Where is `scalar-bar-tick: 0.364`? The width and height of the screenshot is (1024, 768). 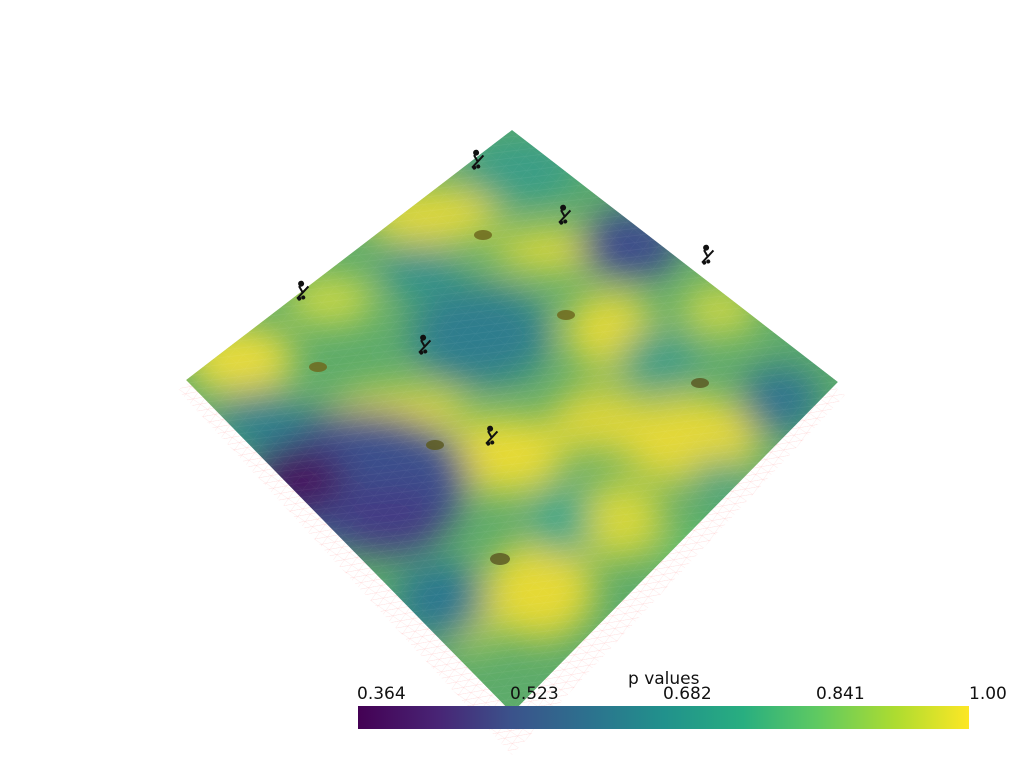
scalar-bar-tick: 0.364 is located at coordinates (381, 694).